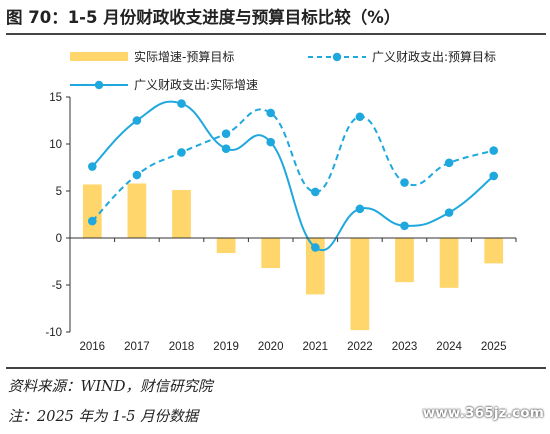 The image size is (550, 434). Describe the element at coordinates (276, 368) in the screenshot. I see `footer-divider` at that location.